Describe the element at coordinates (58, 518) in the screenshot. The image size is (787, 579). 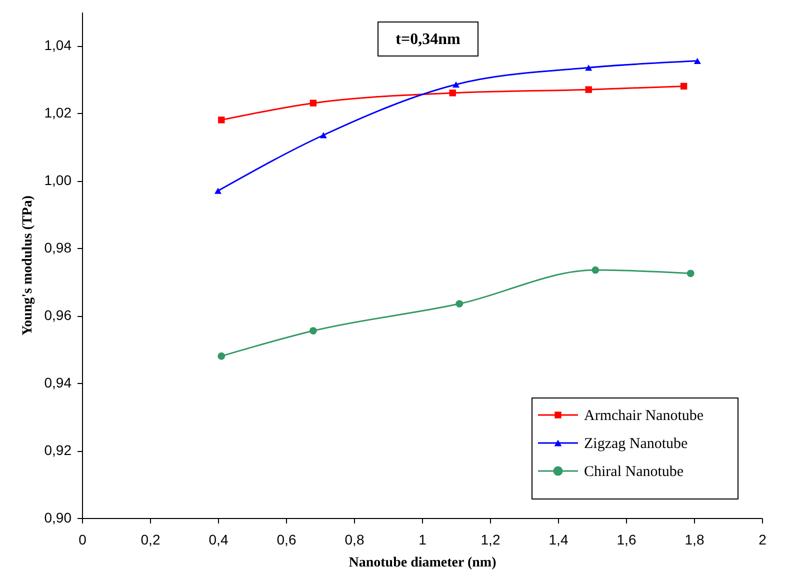
I see `y-tick-label: 0,90` at that location.